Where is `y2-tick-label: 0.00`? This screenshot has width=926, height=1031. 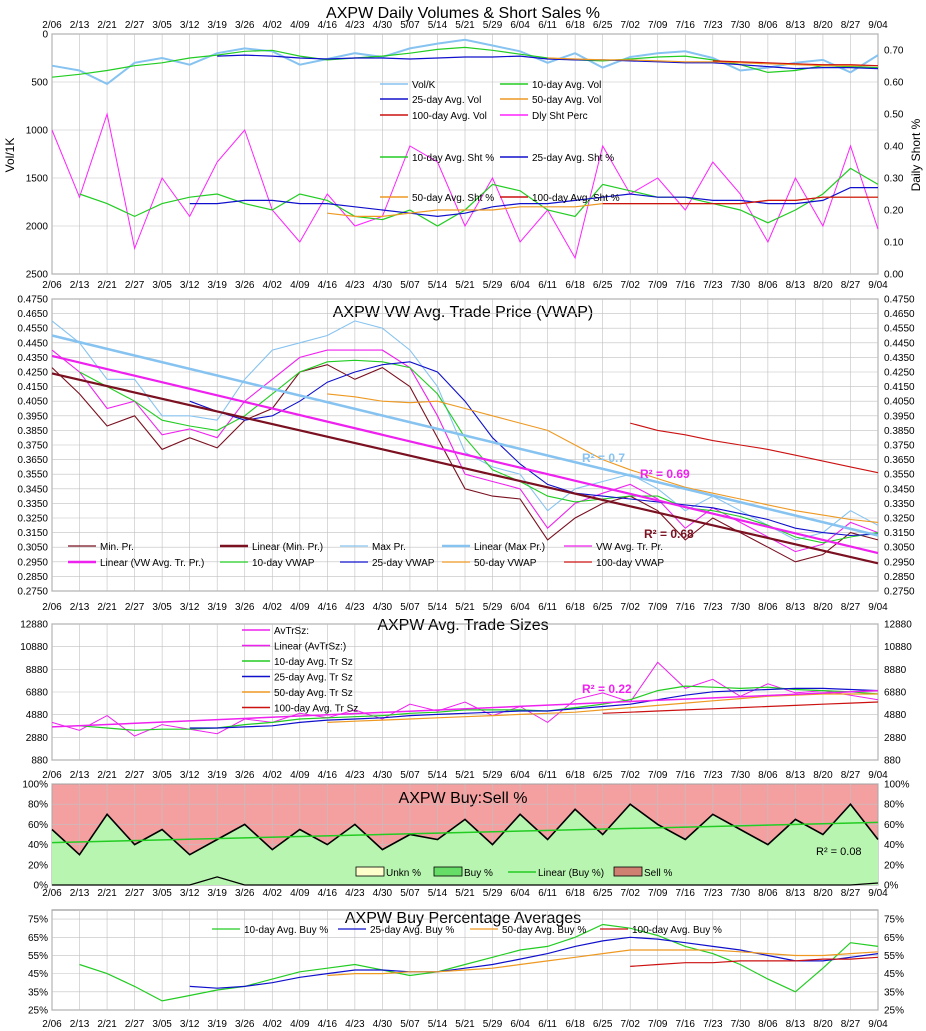 y2-tick-label: 0.00 is located at coordinates (894, 275).